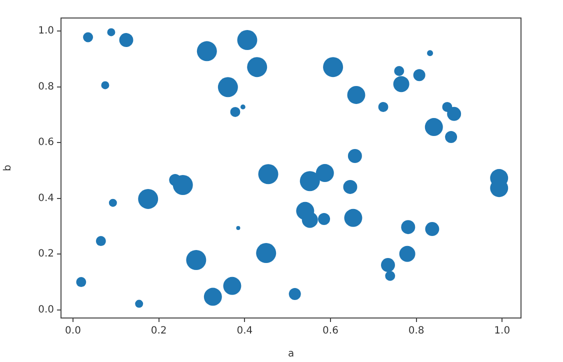 Image resolution: width=563 pixels, height=362 pixels. I want to click on x-axis-title: a, so click(291, 354).